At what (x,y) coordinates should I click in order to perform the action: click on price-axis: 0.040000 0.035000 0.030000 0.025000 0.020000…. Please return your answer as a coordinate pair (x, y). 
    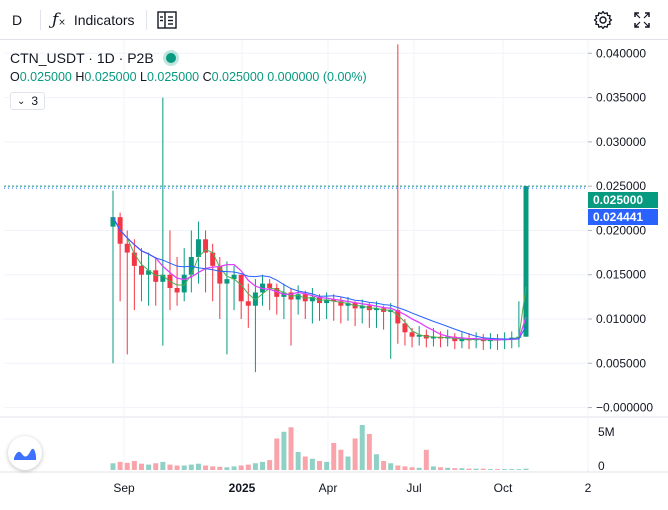
    Looking at the image, I should click on (620, 230).